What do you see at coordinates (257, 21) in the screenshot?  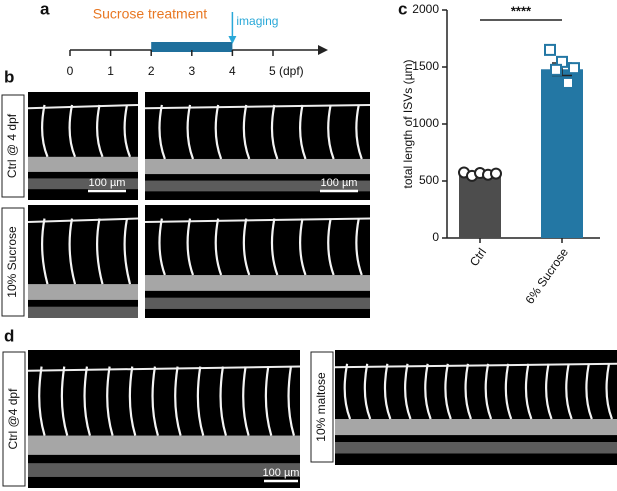 I see `imaging-label: imaging` at bounding box center [257, 21].